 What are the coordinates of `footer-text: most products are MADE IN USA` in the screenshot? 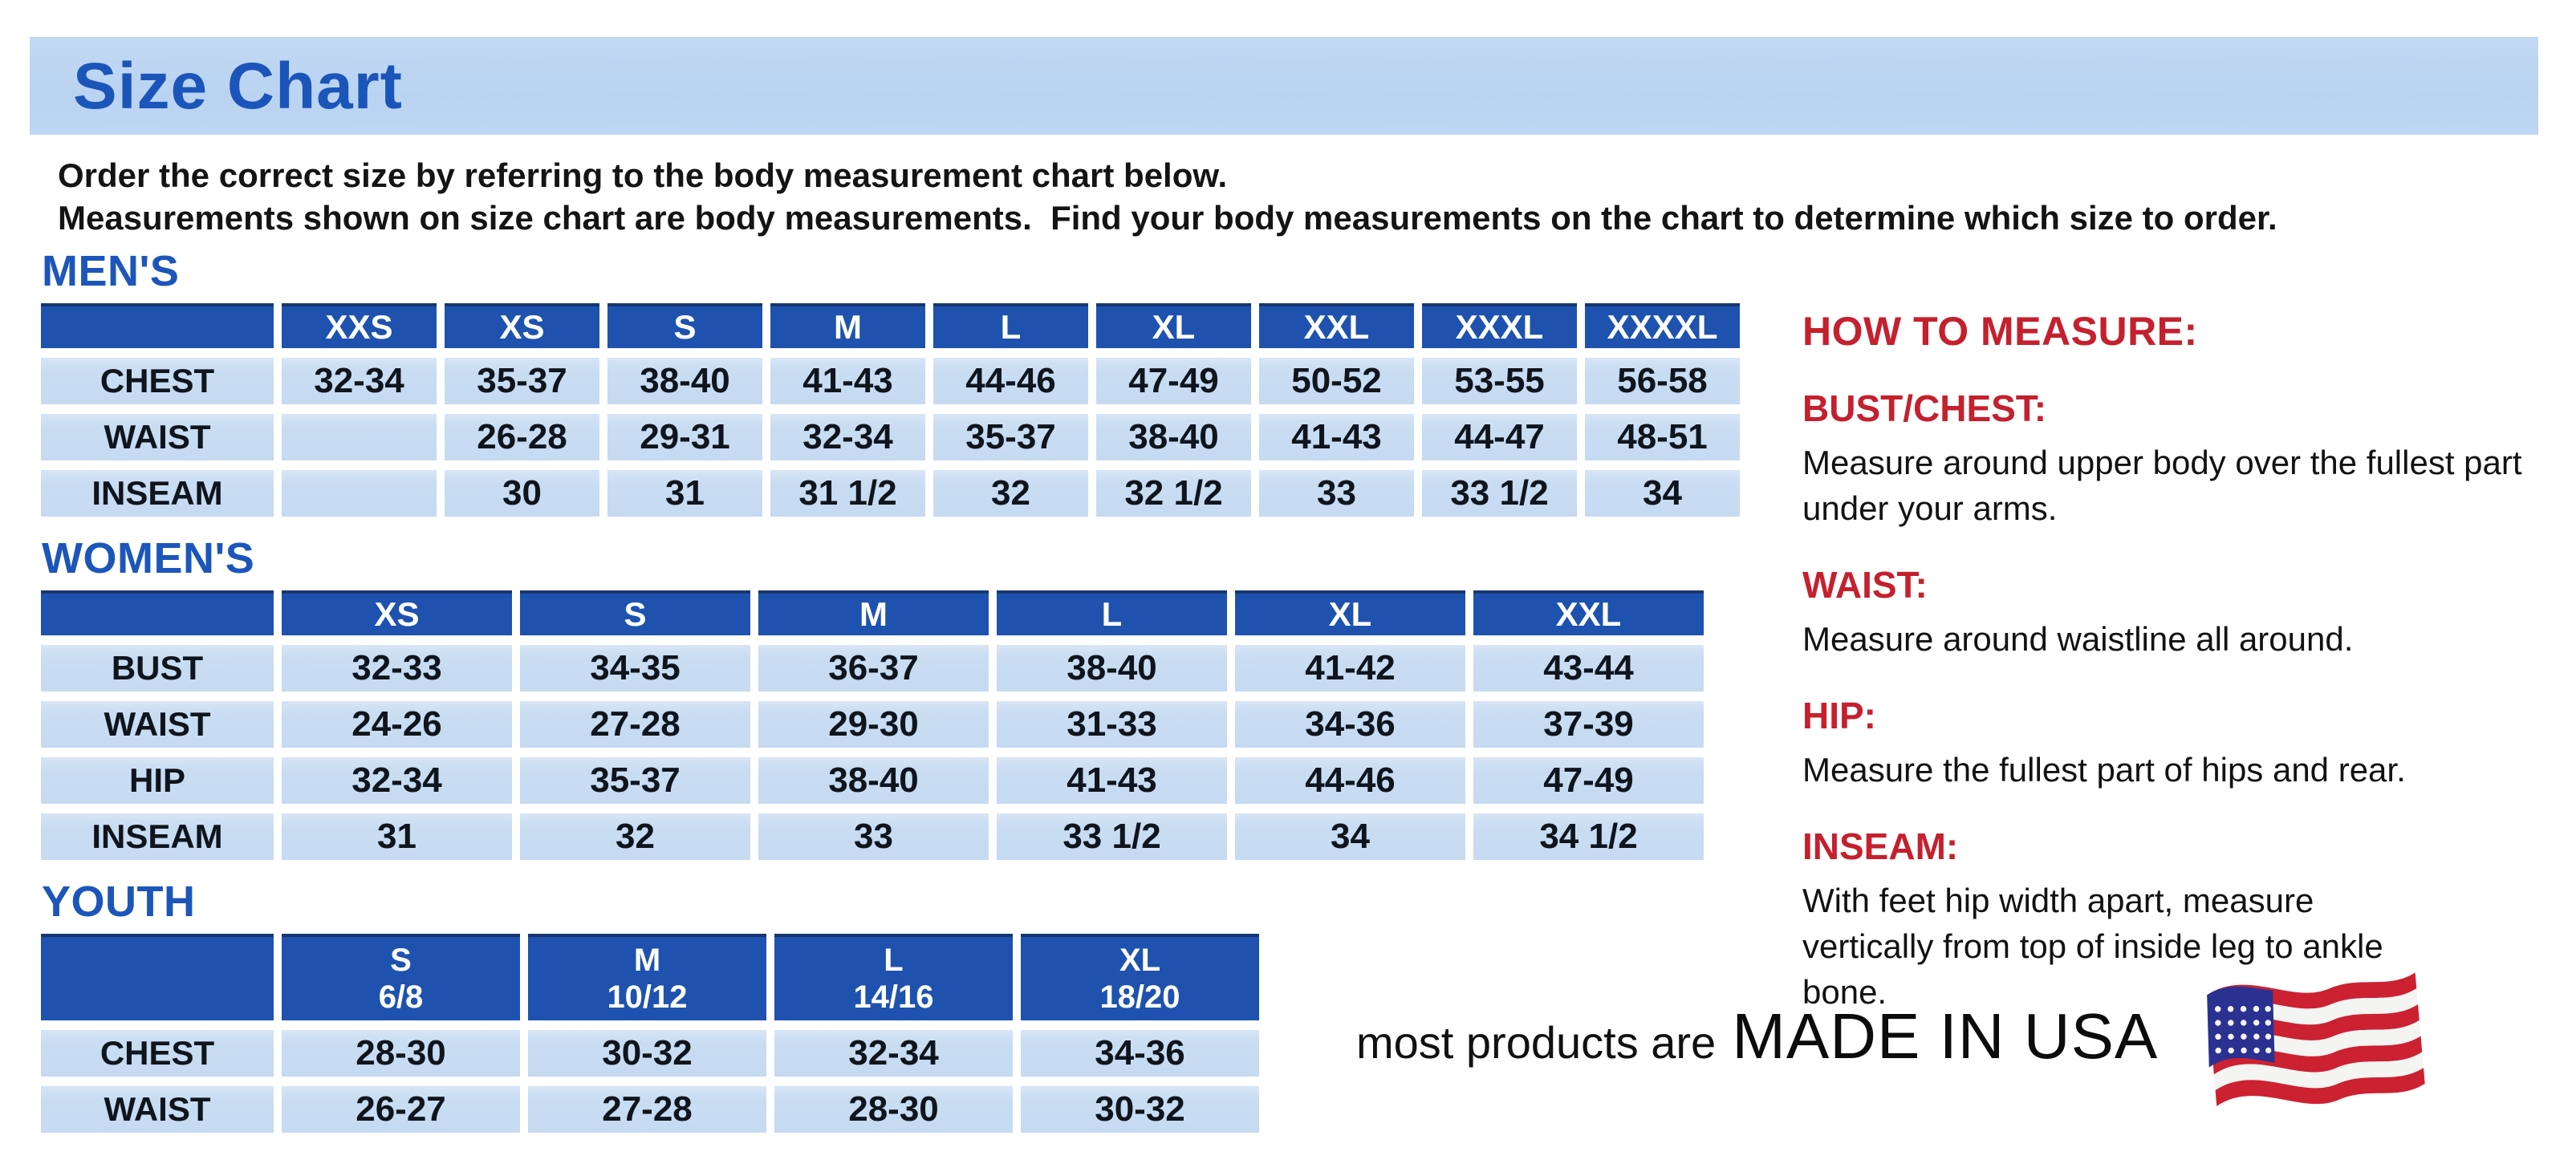 It's located at (1757, 1036).